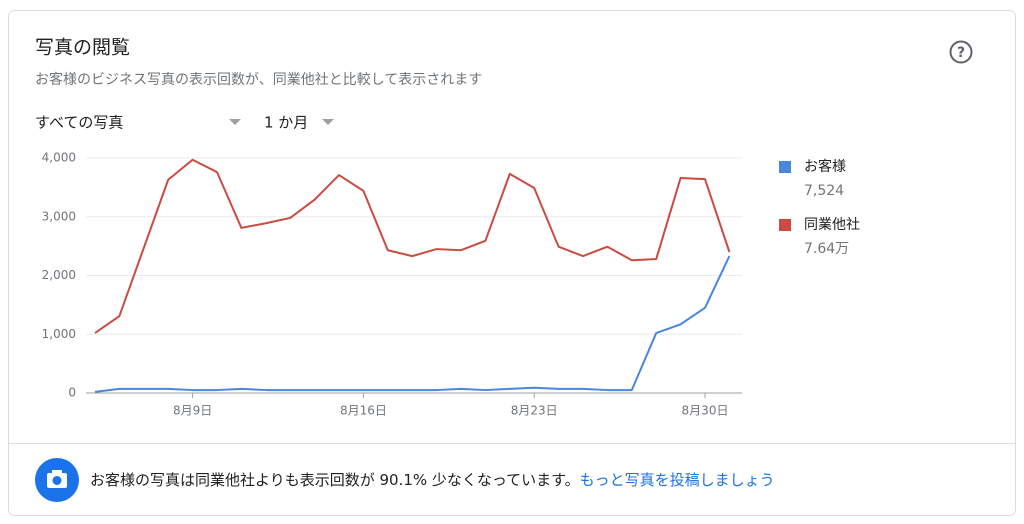 The width and height of the screenshot is (1024, 524). I want to click on help-circle, so click(961, 52).